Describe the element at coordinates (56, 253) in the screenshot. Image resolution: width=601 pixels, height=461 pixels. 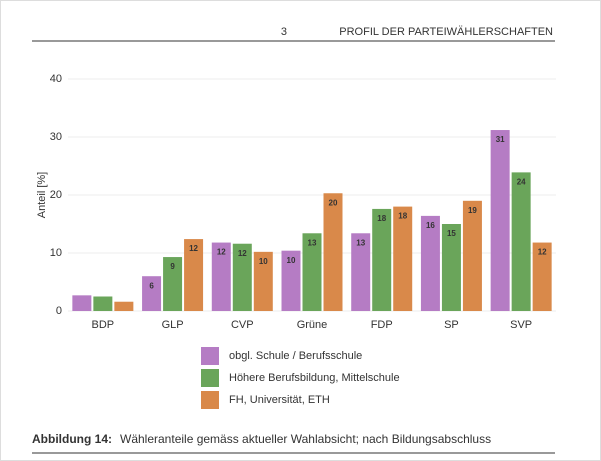
I see `y-tick-label: 10` at that location.